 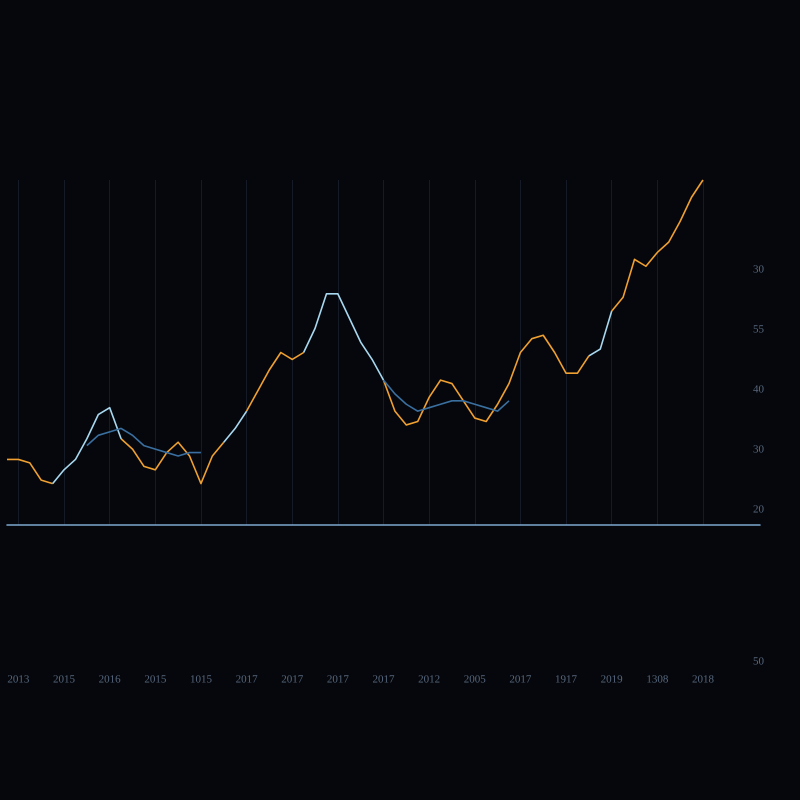 I want to click on x-tick-label: 2013, so click(x=18, y=680).